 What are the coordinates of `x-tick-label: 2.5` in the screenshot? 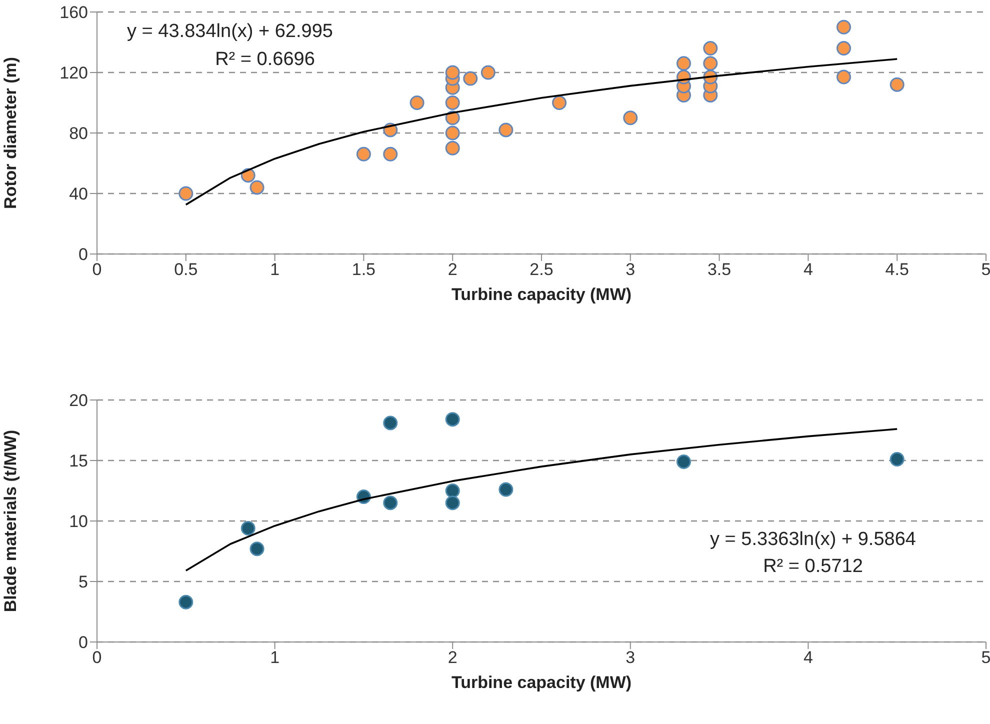 It's located at (542, 270).